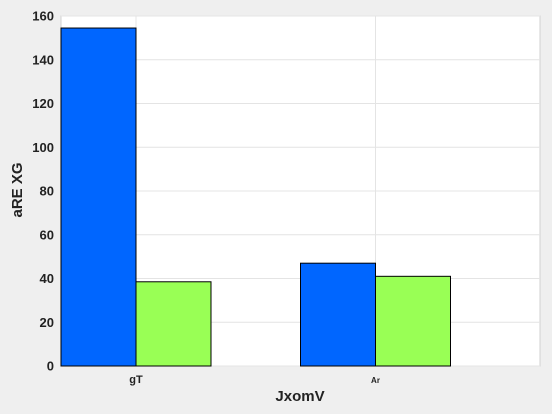 The image size is (552, 414). What do you see at coordinates (43, 147) in the screenshot?
I see `y-tick-label: 100` at bounding box center [43, 147].